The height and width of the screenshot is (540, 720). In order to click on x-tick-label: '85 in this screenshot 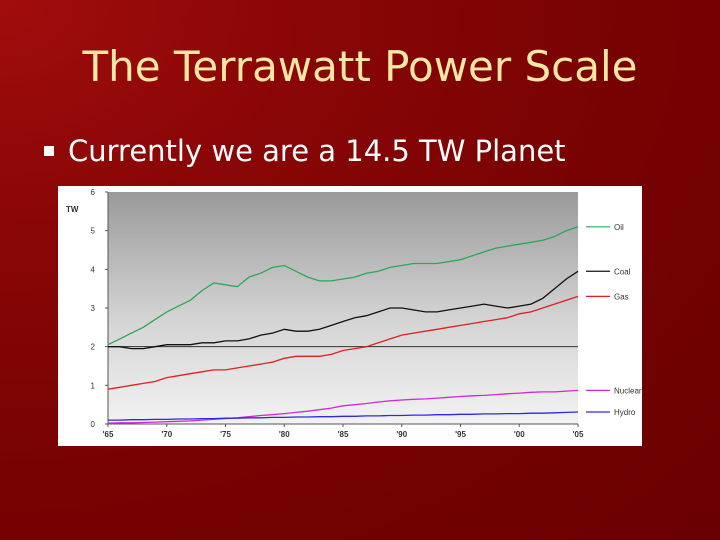, I will do `click(343, 434)`.